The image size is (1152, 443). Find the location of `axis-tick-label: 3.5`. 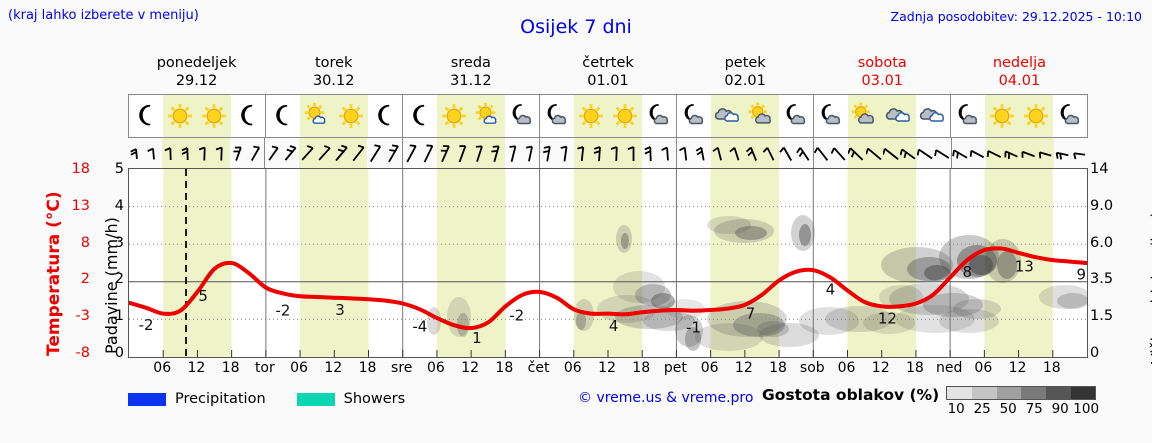

axis-tick-label: 3.5 is located at coordinates (1102, 279).